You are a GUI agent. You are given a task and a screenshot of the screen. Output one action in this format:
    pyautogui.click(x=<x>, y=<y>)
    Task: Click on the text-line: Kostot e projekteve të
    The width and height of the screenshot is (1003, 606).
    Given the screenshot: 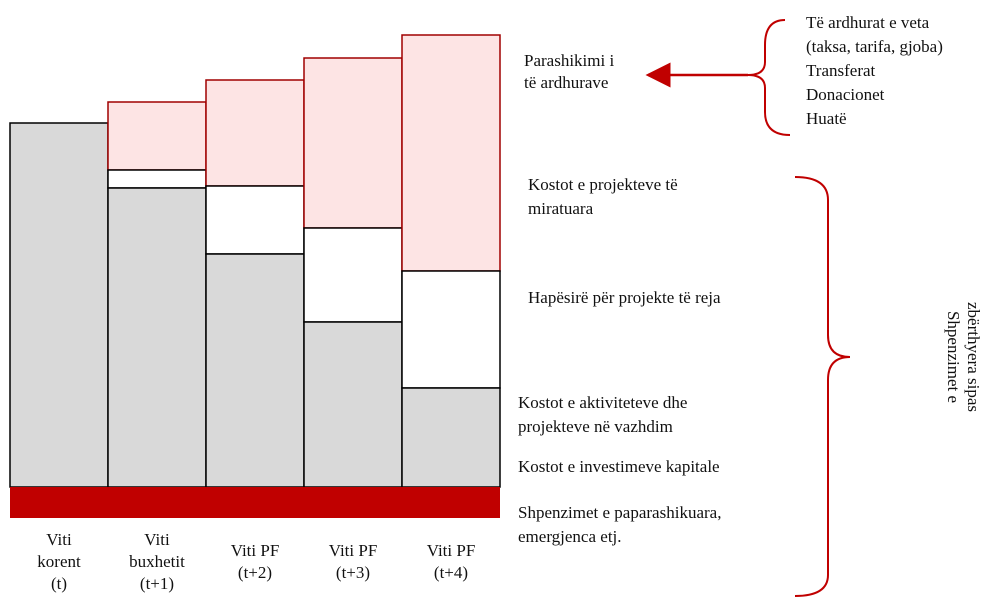 What is the action you would take?
    pyautogui.click(x=603, y=184)
    